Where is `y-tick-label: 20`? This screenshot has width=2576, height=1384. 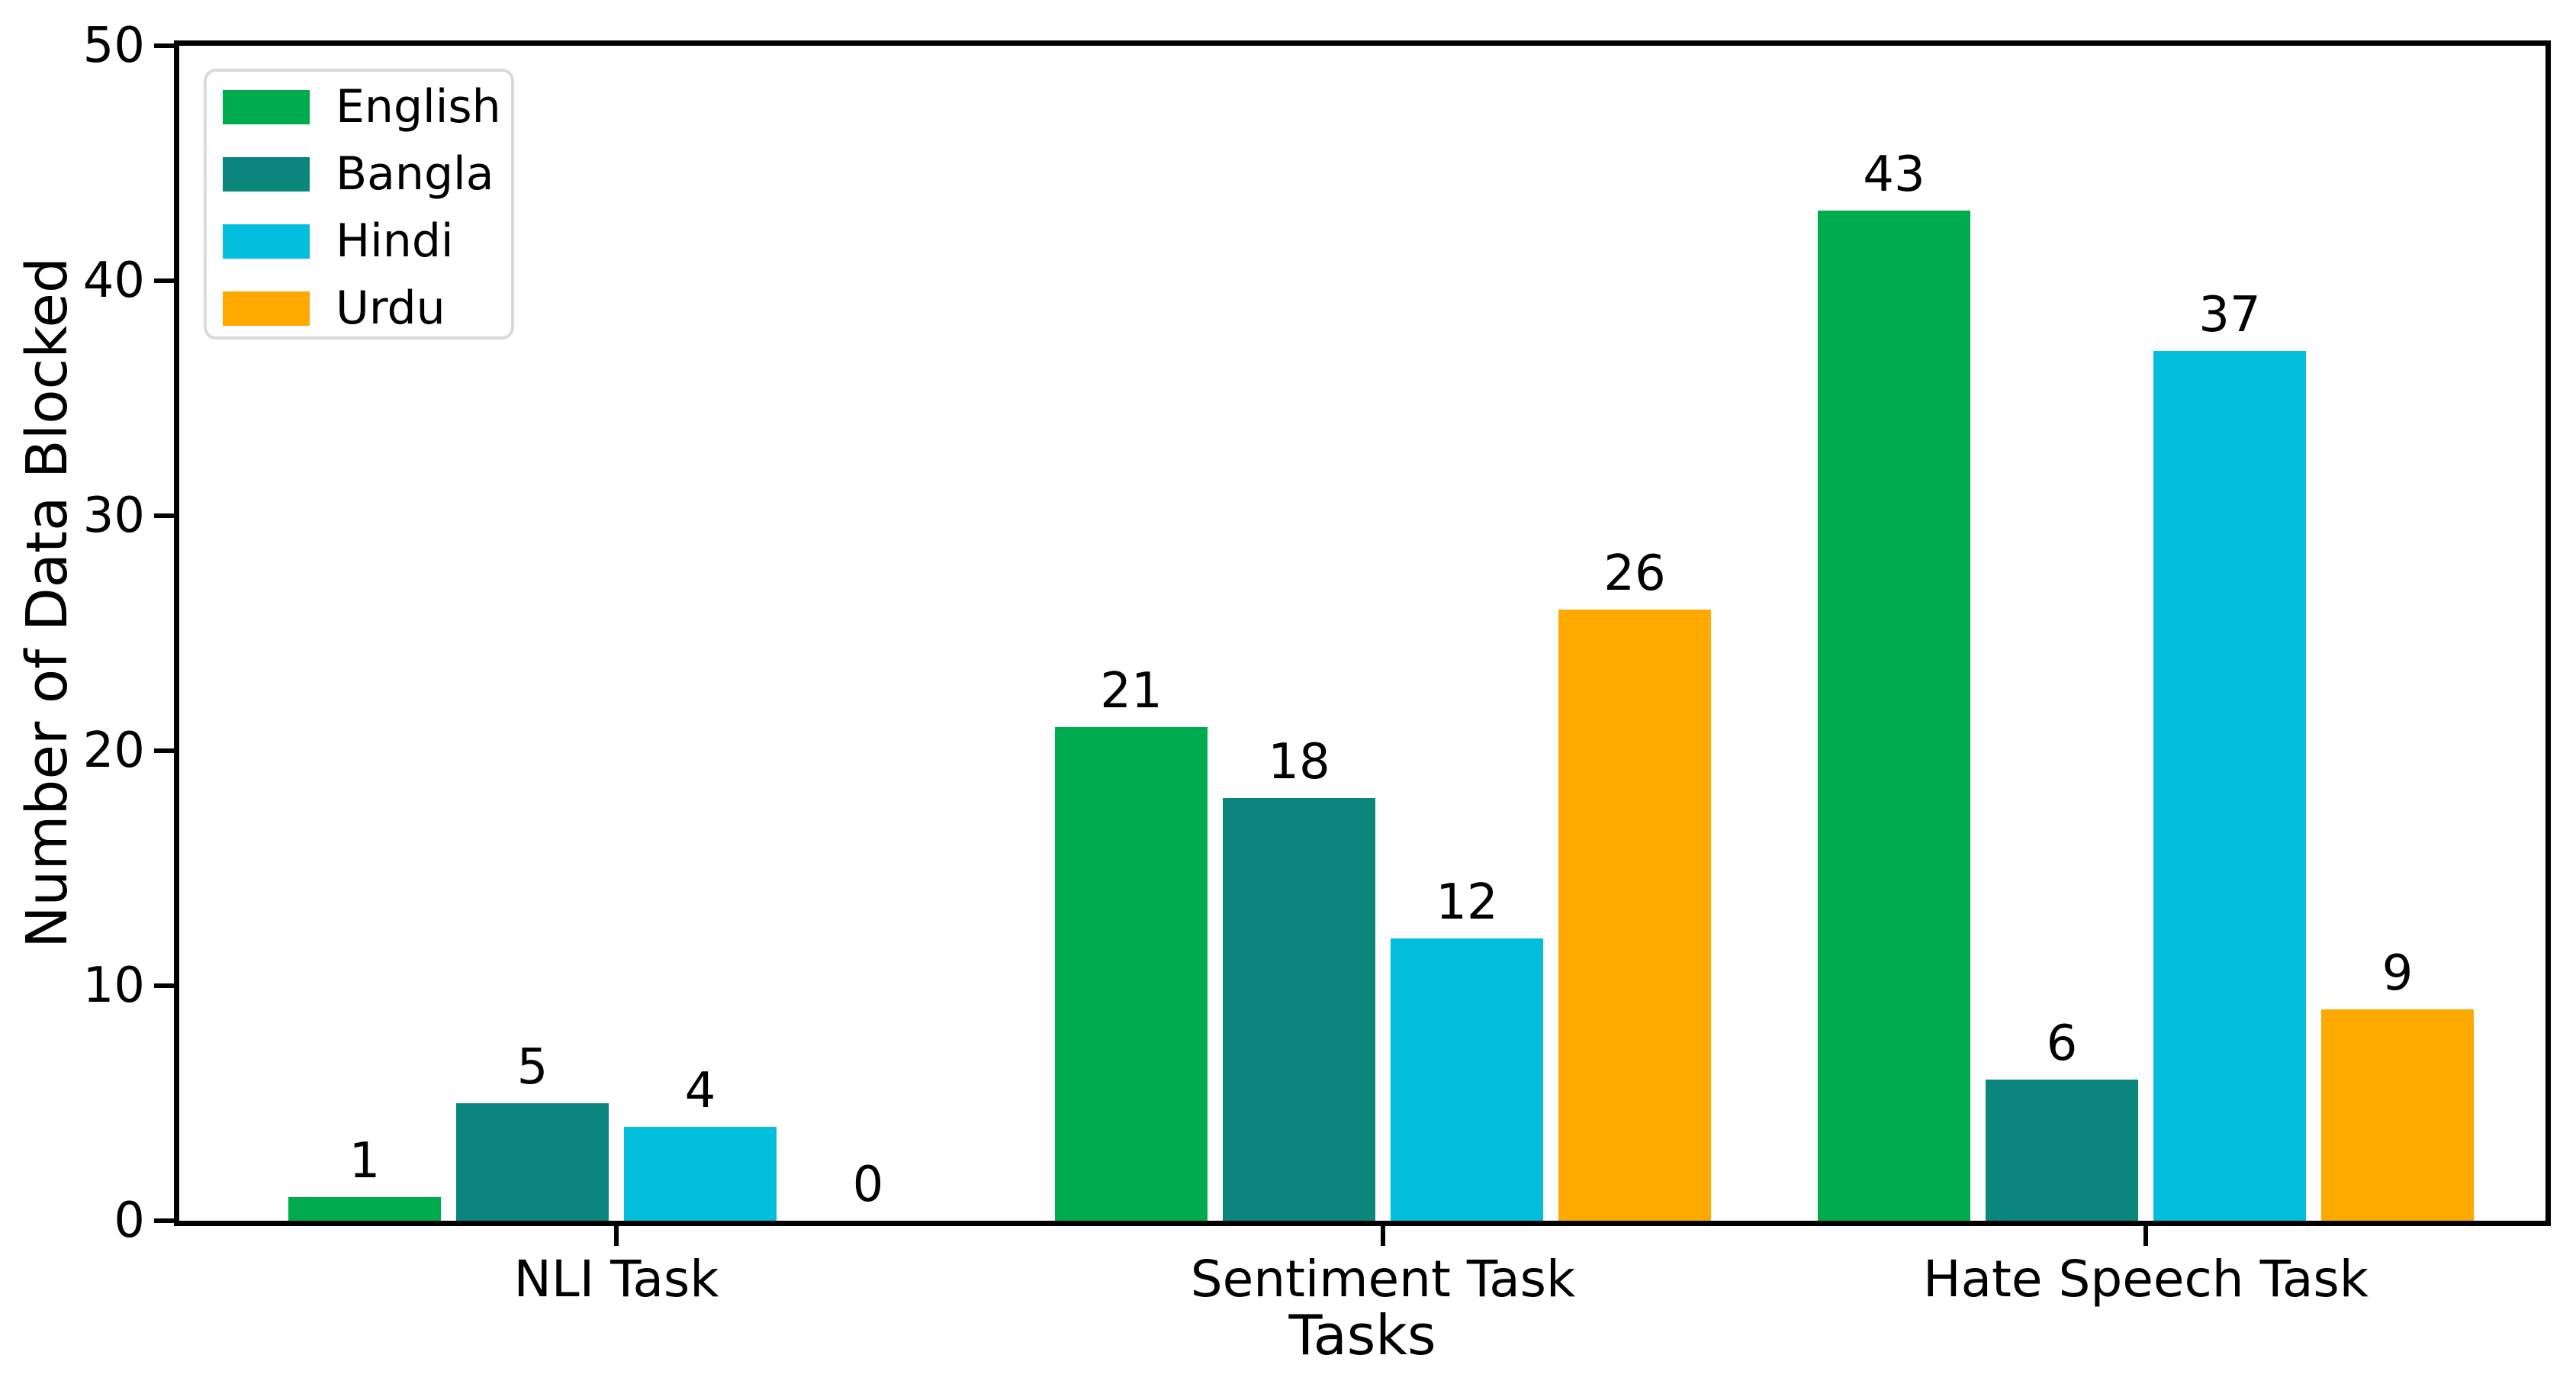 y-tick-label: 20 is located at coordinates (113, 751).